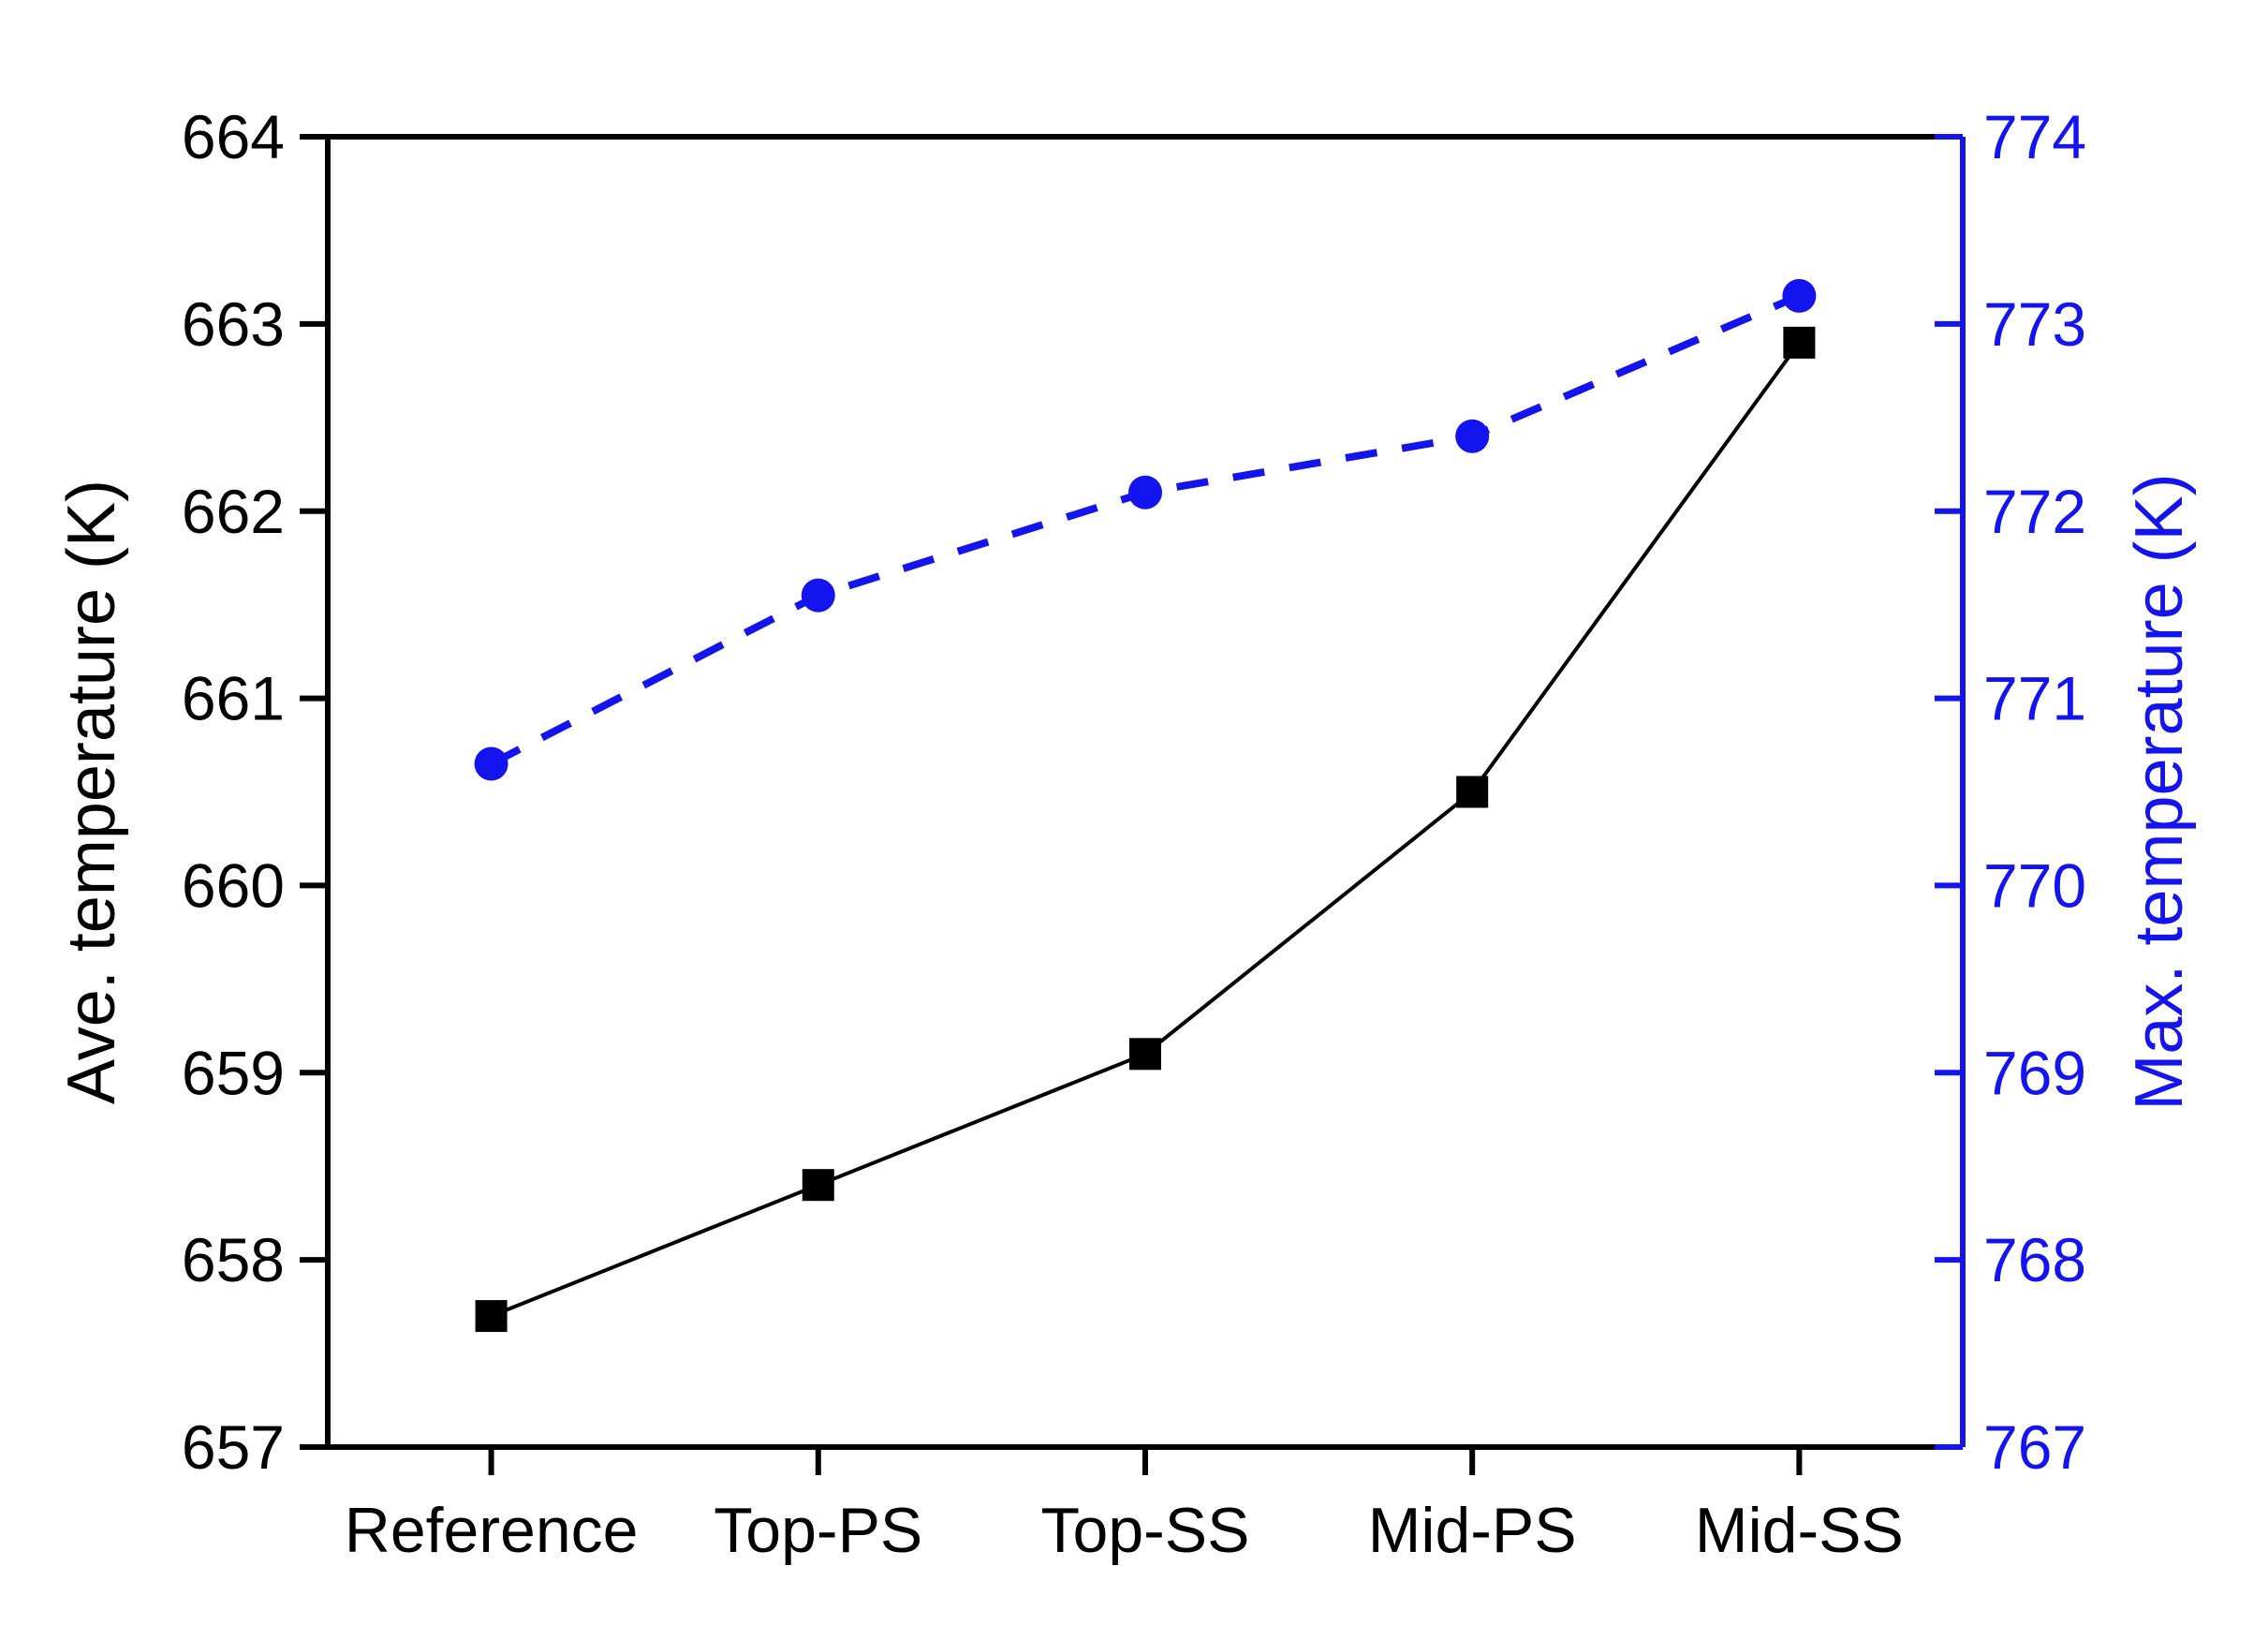 The width and height of the screenshot is (2268, 1640). I want to click on left-axis-tick-label: 657, so click(234, 1447).